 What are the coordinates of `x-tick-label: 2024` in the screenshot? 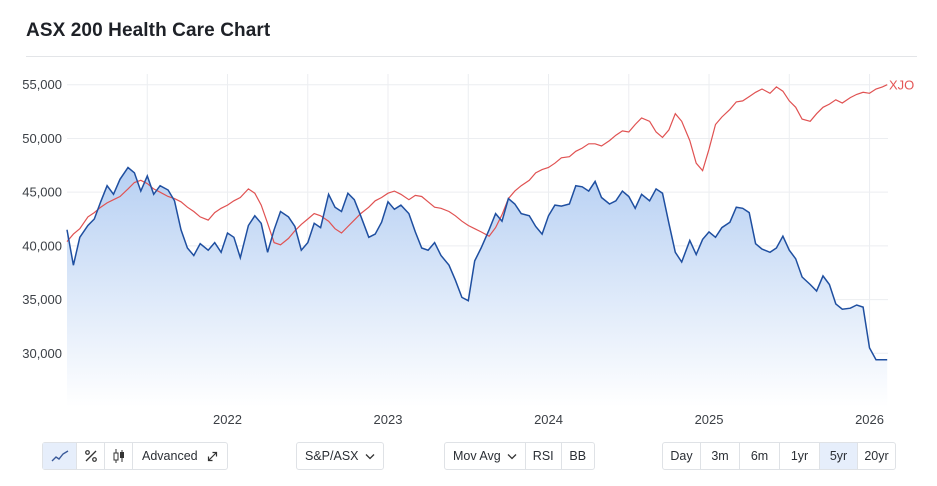 It's located at (548, 419).